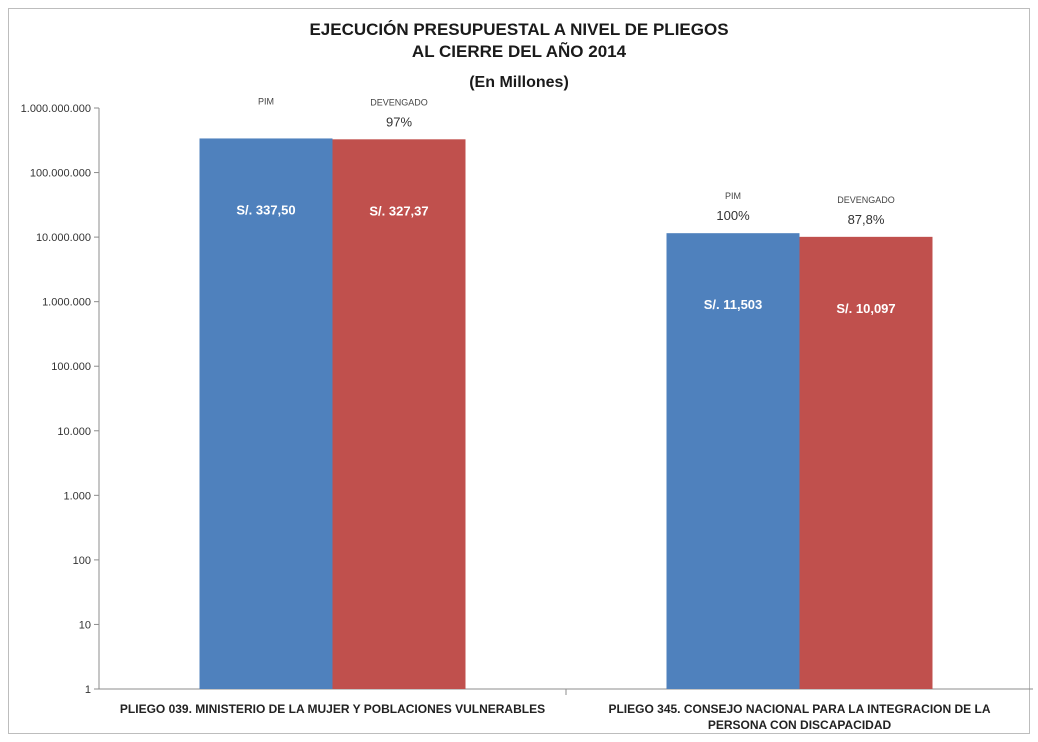  Describe the element at coordinates (733, 215) in the screenshot. I see `bar-percent-label: 100%` at that location.